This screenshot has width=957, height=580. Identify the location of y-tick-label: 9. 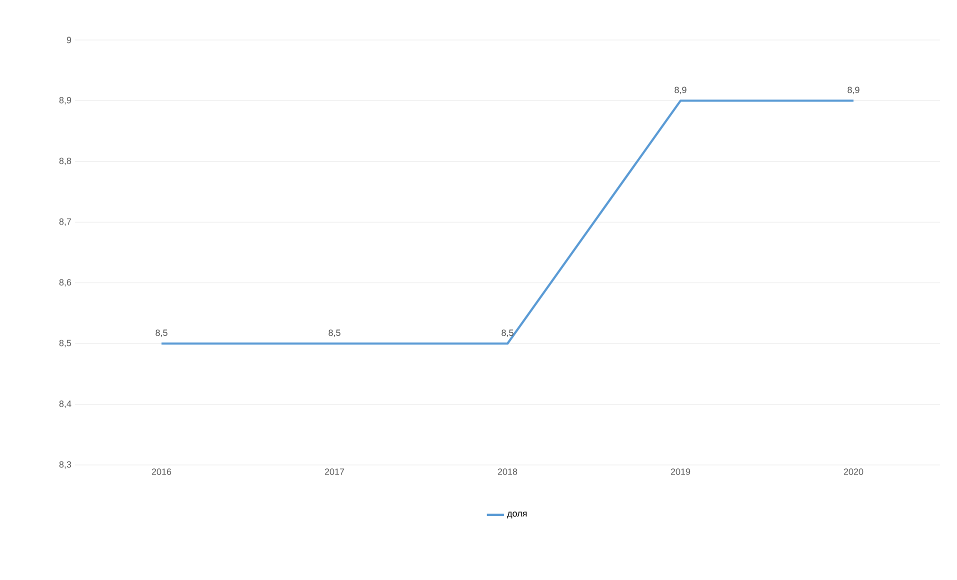
(69, 40).